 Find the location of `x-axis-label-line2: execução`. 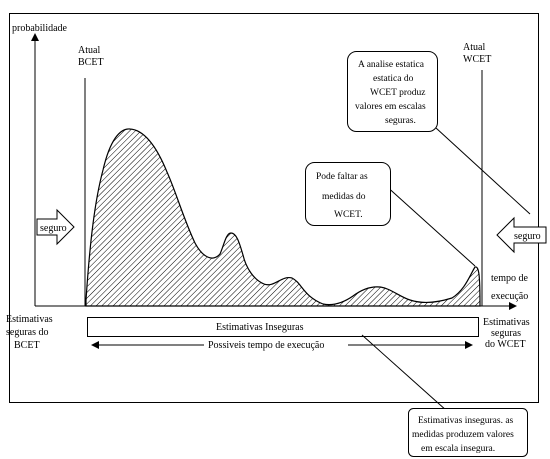

x-axis-label-line2: execução is located at coordinates (509, 296).